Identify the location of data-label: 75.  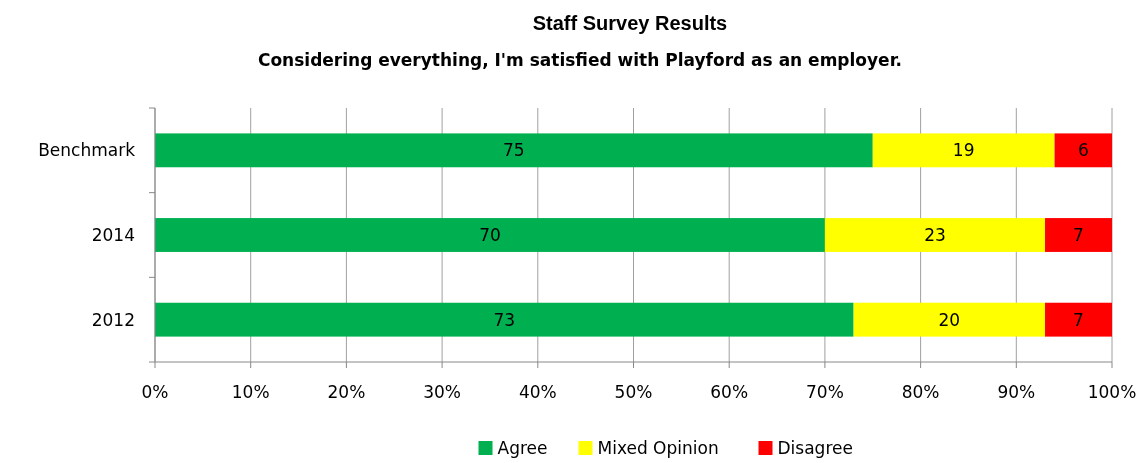
(514, 150).